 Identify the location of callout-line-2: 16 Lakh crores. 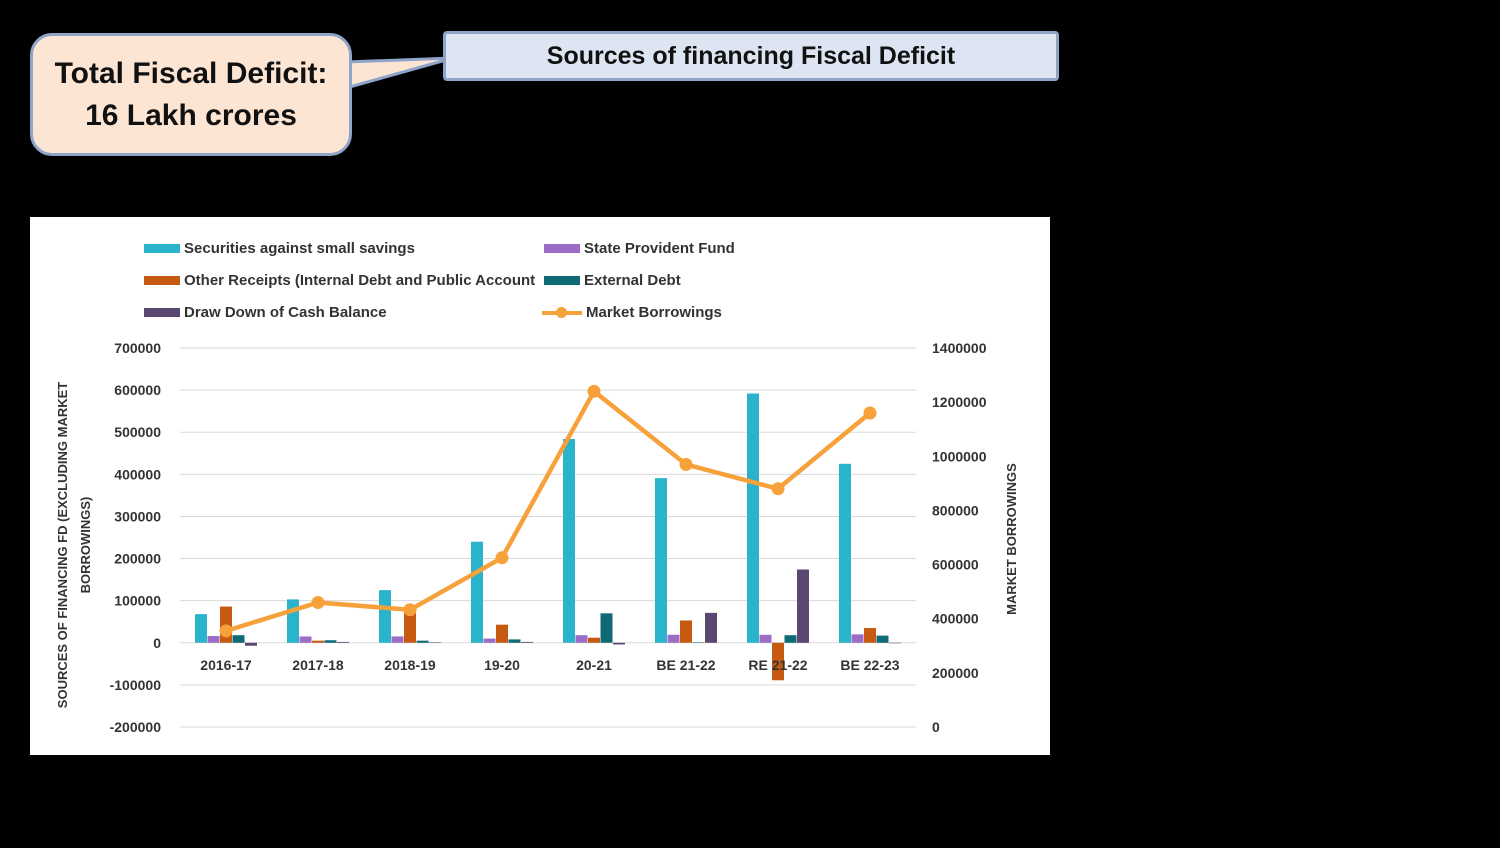
(191, 115).